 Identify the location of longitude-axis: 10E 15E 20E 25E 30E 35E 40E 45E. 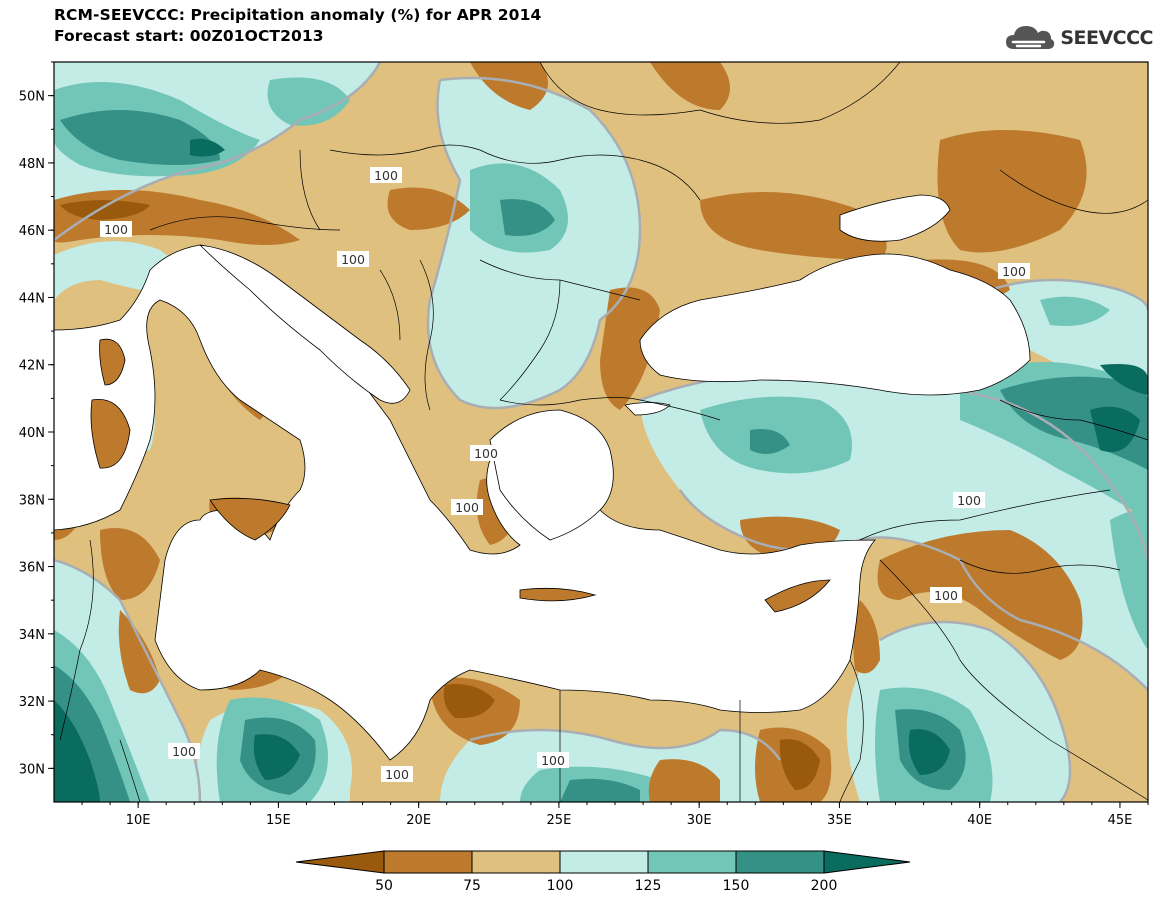
(615, 815).